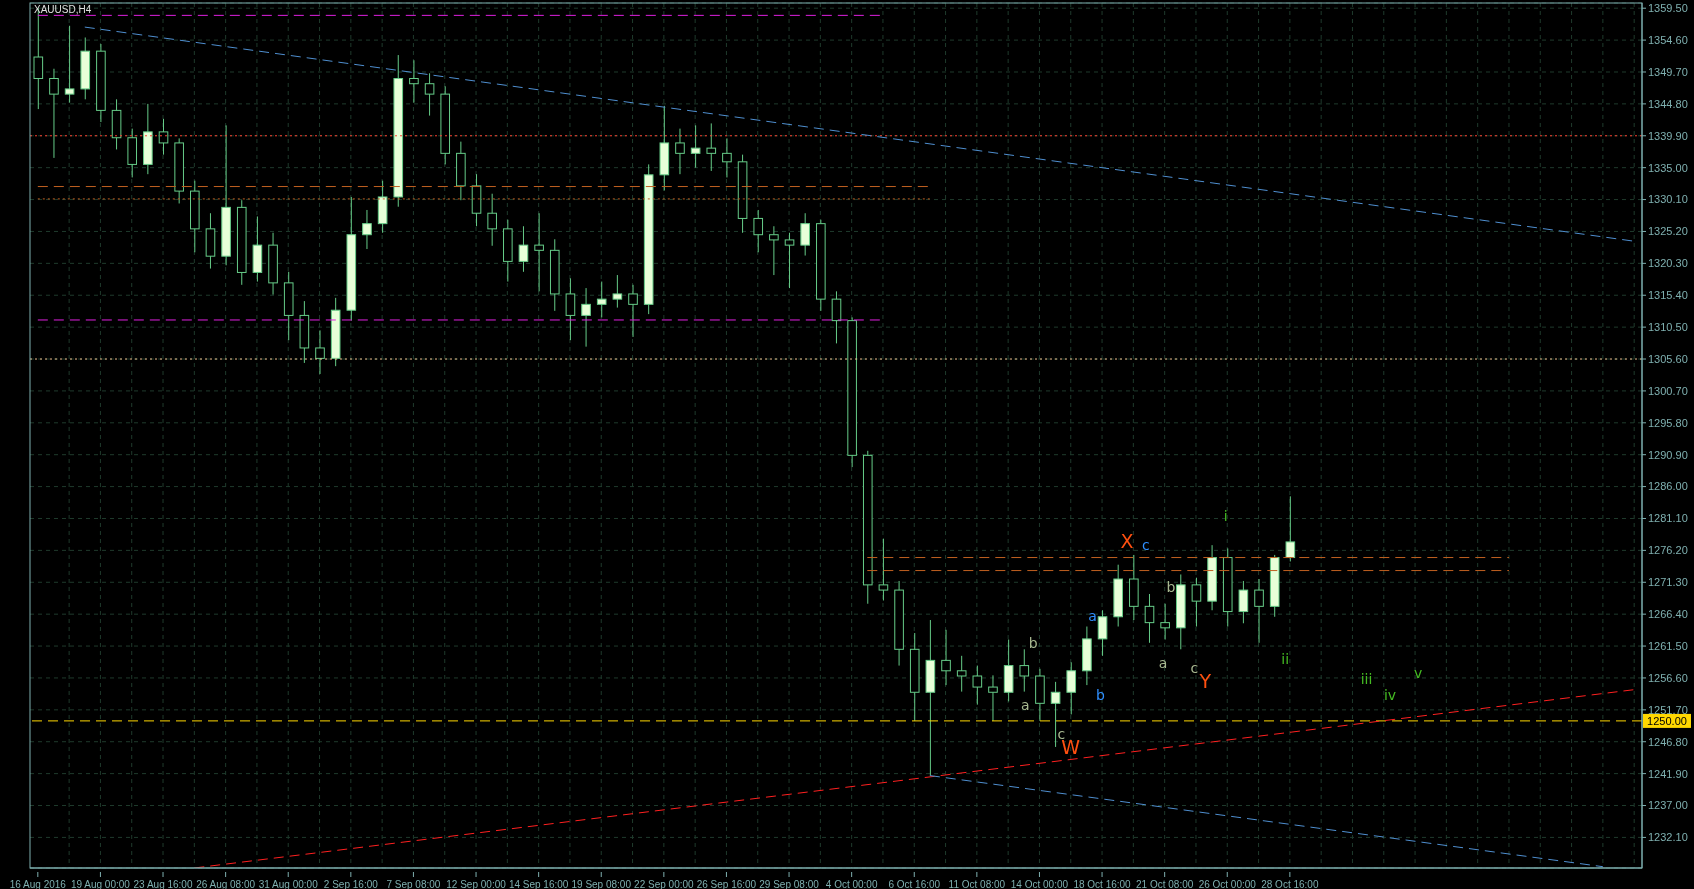 Image resolution: width=1694 pixels, height=889 pixels. I want to click on y-tick-label: 1325.20, so click(1668, 231).